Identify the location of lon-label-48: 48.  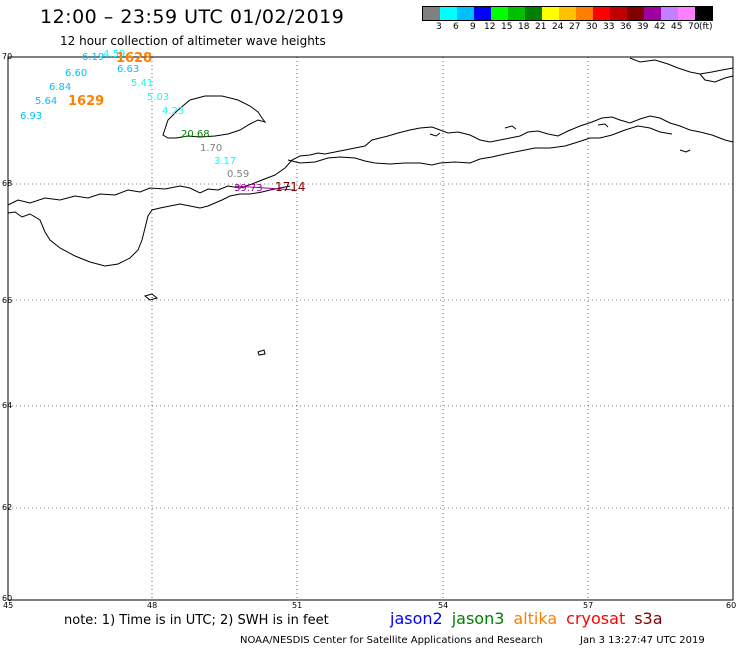
(152, 605).